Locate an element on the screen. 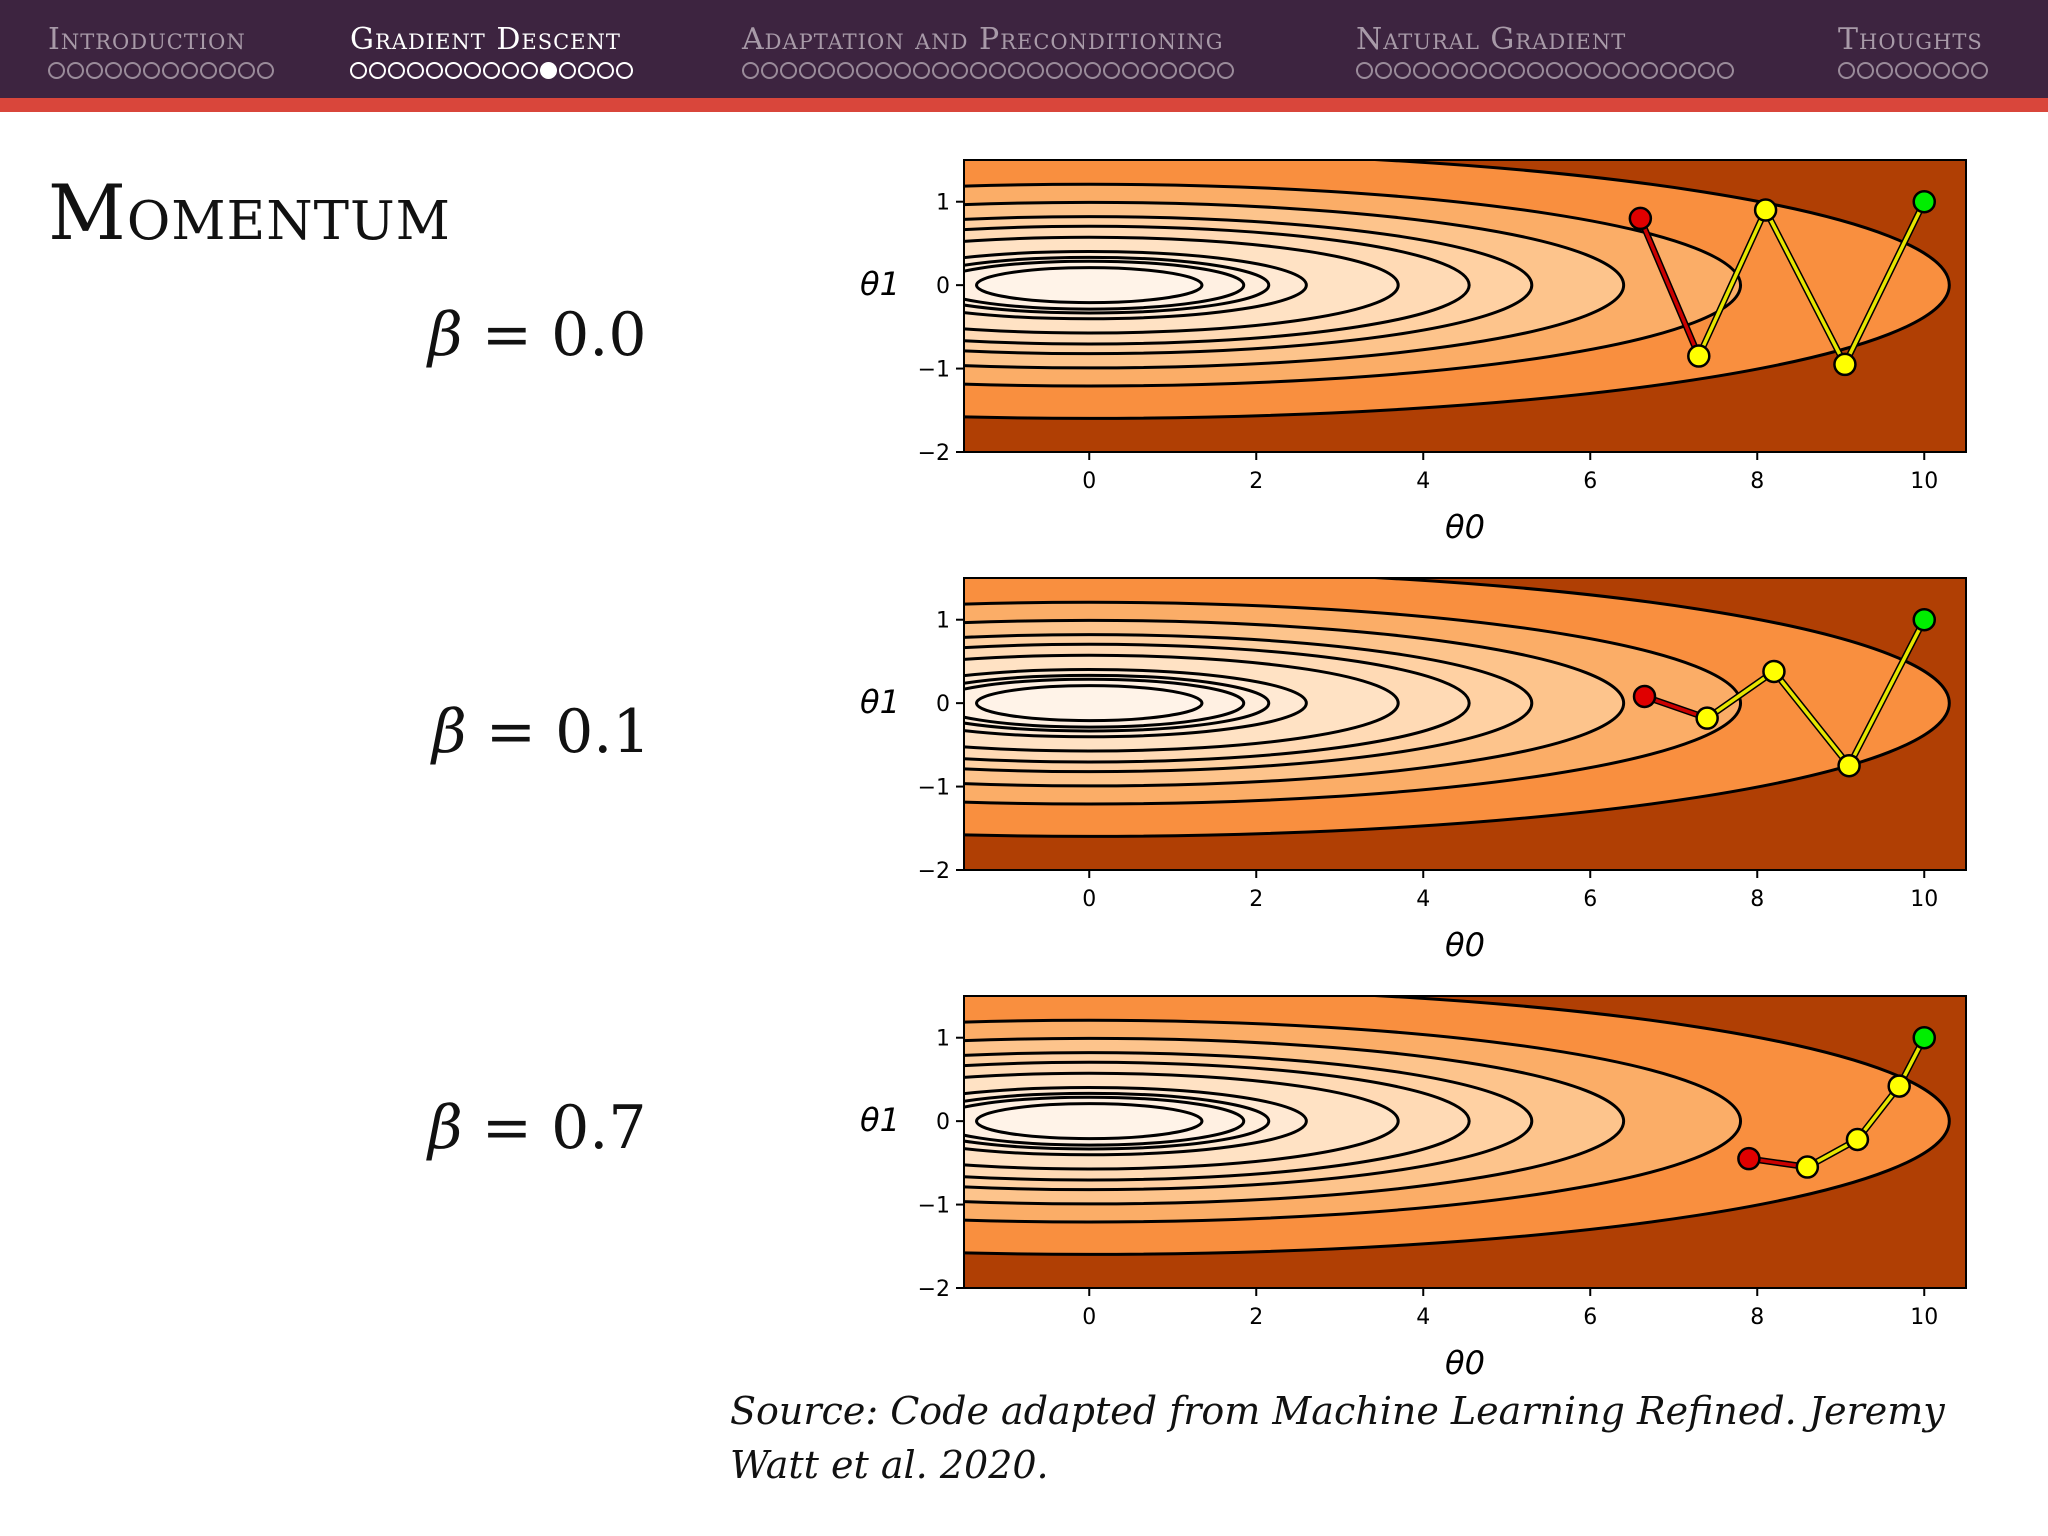 This screenshot has height=1536, width=2048. nav-section-label: Adaptation and Preconditioning is located at coordinates (983, 39).